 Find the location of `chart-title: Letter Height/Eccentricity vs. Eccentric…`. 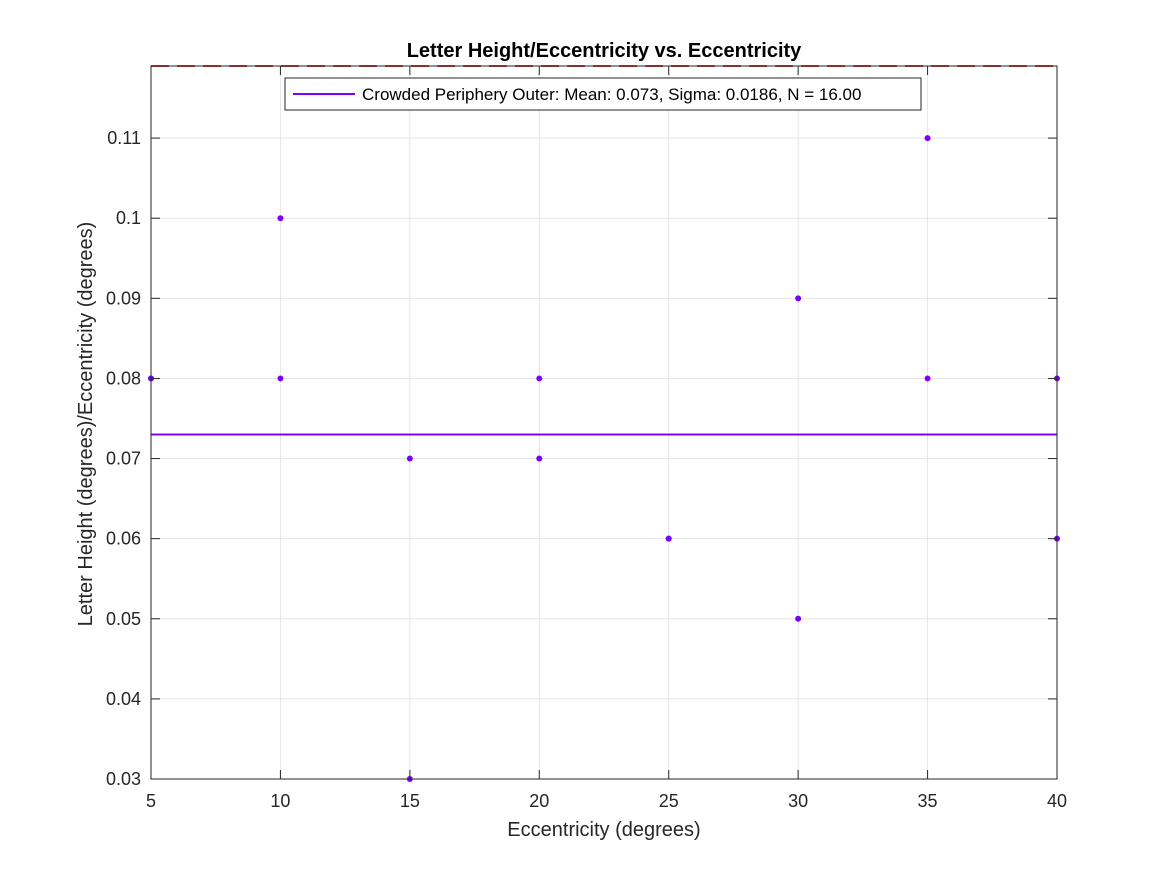

chart-title: Letter Height/Eccentricity vs. Eccentric… is located at coordinates (604, 51).